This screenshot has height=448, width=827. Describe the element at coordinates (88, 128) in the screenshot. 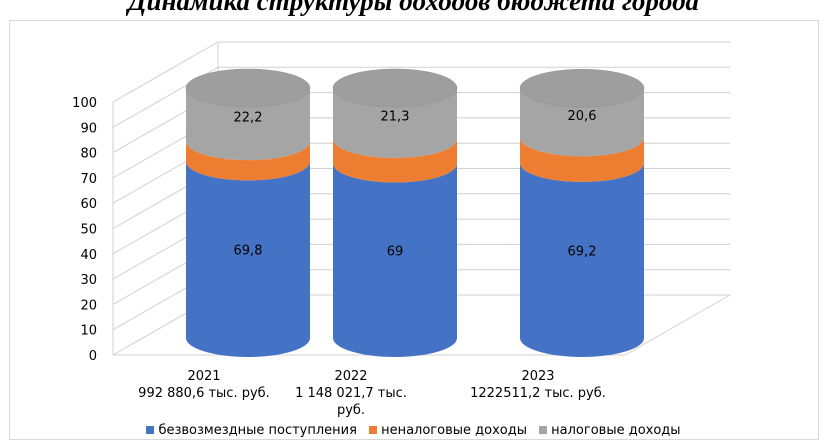

I see `y-tick-label: 90` at that location.